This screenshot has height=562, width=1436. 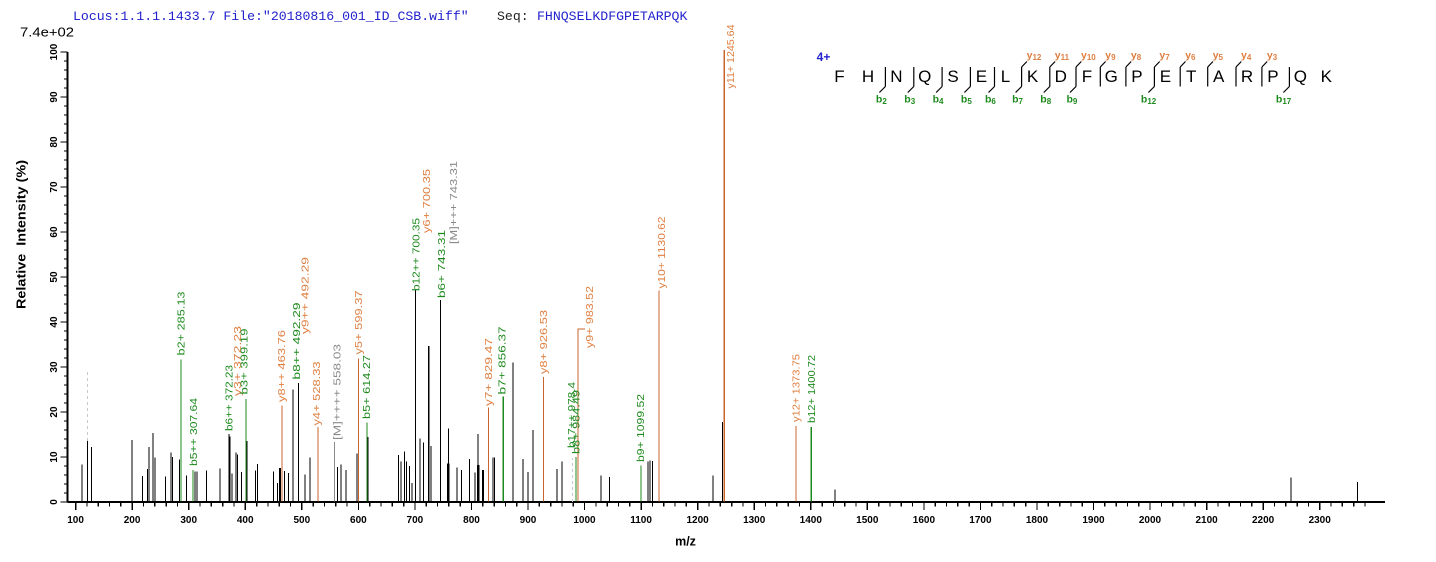 I want to click on svg-text: G, so click(x=1111, y=76).